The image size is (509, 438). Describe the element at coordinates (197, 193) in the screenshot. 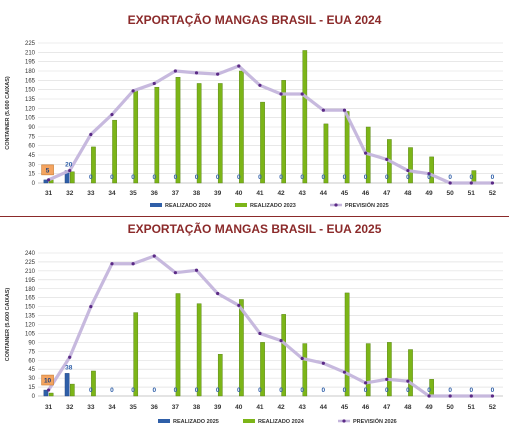

I see `x-tick-label: 38` at that location.